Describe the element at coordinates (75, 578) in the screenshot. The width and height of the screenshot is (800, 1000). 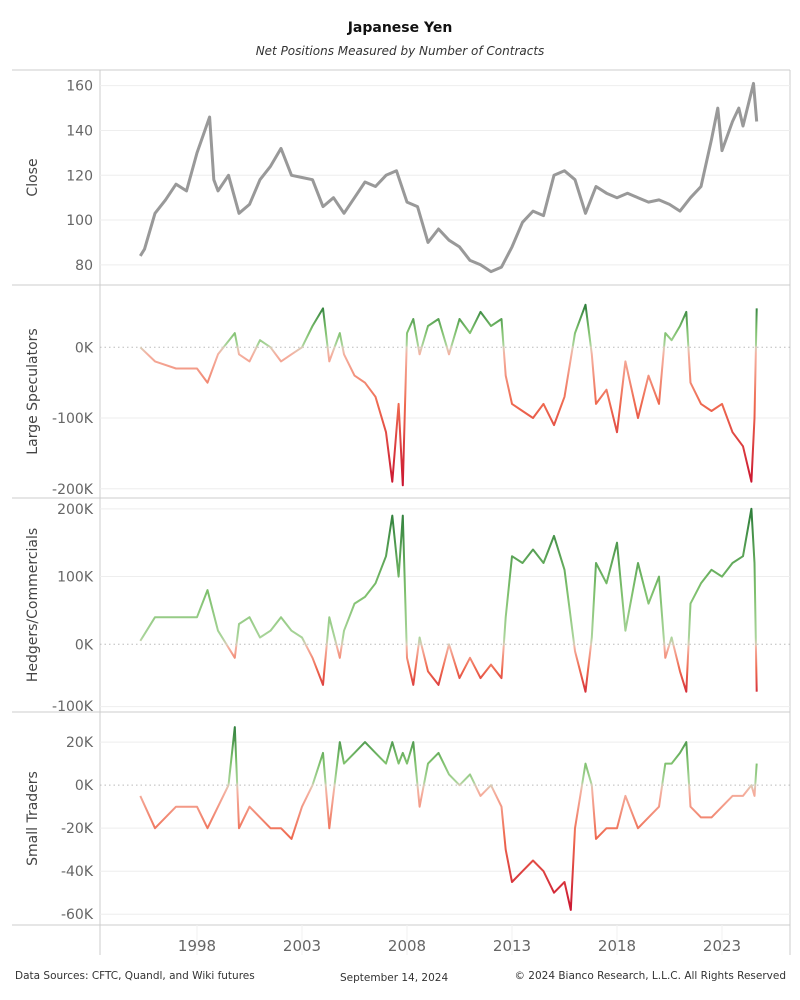
I see `y-tick-label: 100K` at that location.